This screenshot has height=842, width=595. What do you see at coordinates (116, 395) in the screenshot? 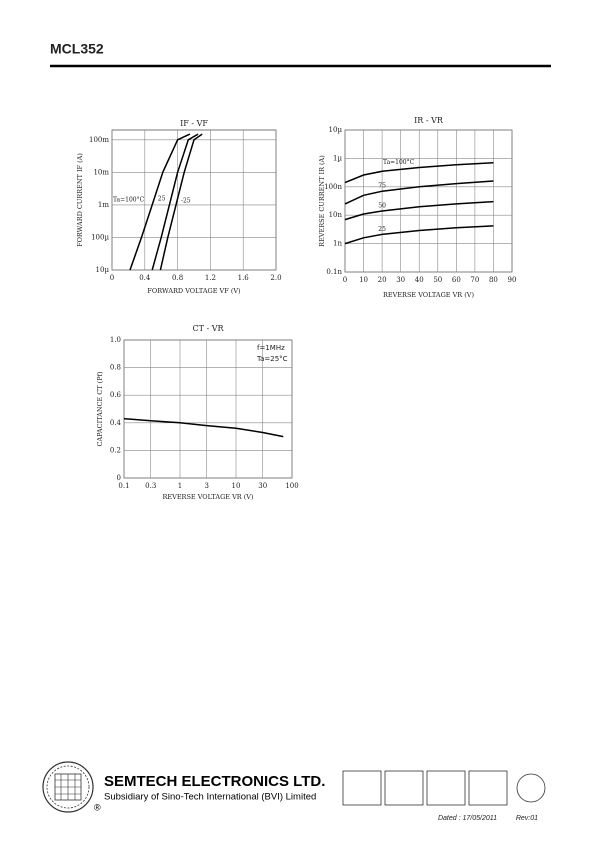
I see `y-tick-label: 0.6` at bounding box center [116, 395].